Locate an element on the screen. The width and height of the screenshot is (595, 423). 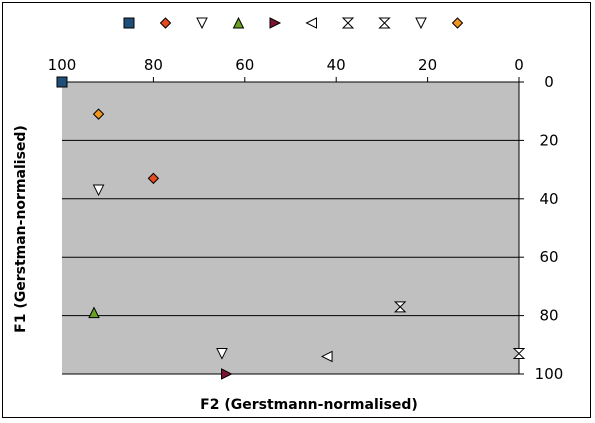
x-tick-label: 80 is located at coordinates (153, 65).